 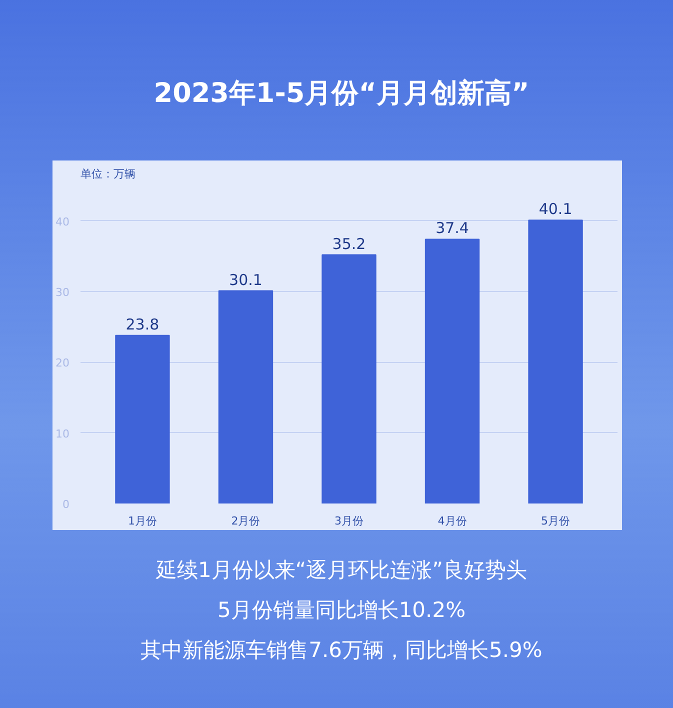 I want to click on x-tick-label: 5月份, so click(x=555, y=521).